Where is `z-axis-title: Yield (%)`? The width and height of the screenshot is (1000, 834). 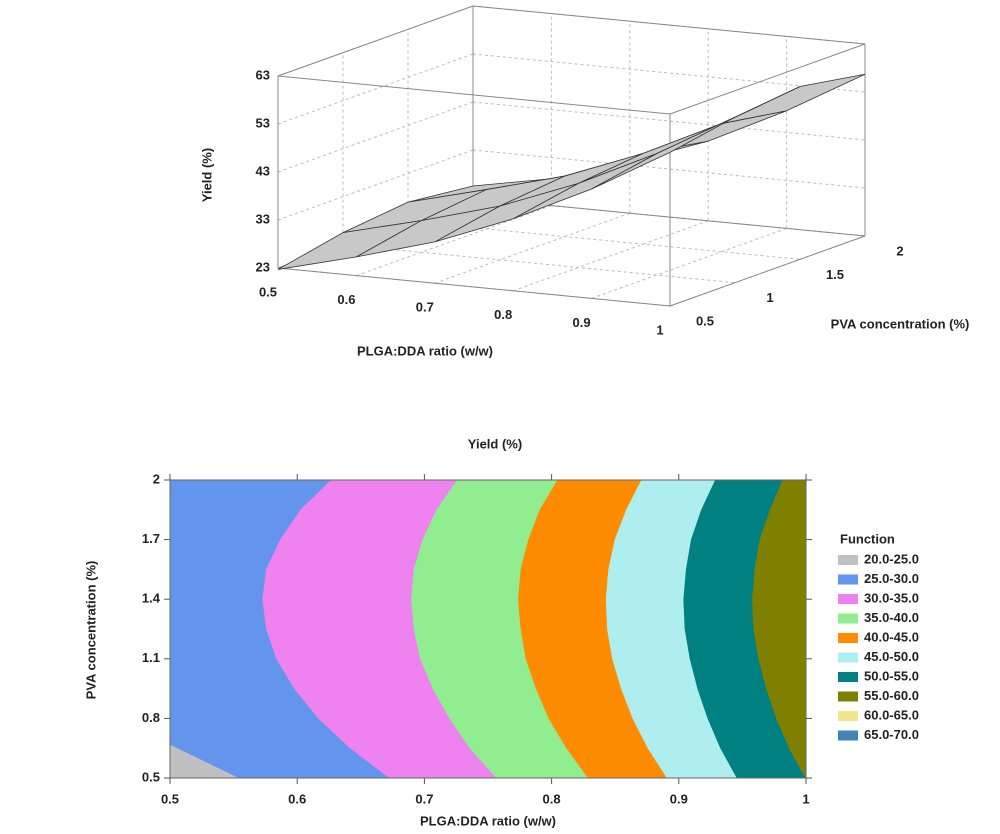 z-axis-title: Yield (%) is located at coordinates (206, 175).